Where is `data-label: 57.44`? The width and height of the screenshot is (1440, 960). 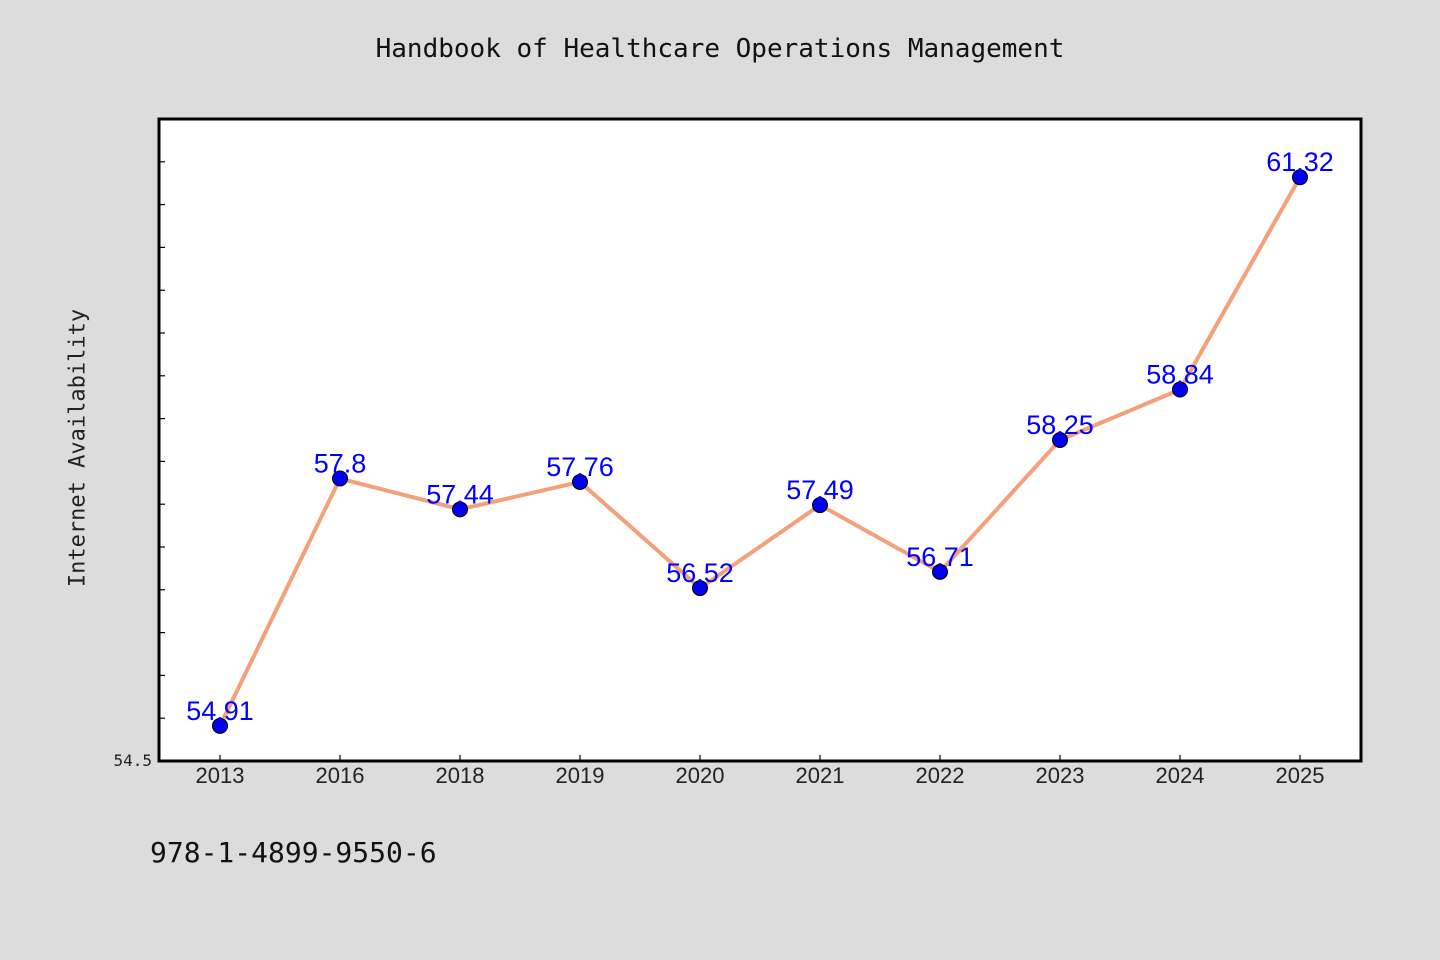 data-label: 57.44 is located at coordinates (460, 494).